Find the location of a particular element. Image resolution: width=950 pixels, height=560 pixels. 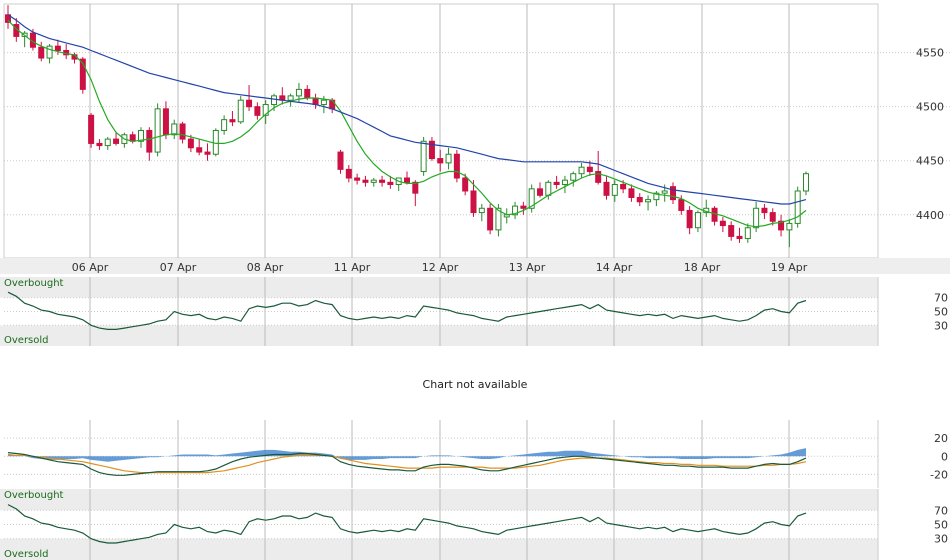

x-tick-label: 11 Apr is located at coordinates (352, 267).